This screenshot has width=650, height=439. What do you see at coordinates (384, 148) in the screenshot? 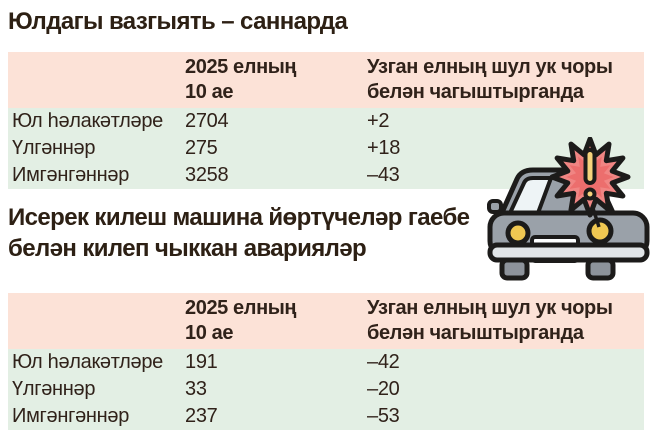
I see `change-cell: +18` at bounding box center [384, 148].